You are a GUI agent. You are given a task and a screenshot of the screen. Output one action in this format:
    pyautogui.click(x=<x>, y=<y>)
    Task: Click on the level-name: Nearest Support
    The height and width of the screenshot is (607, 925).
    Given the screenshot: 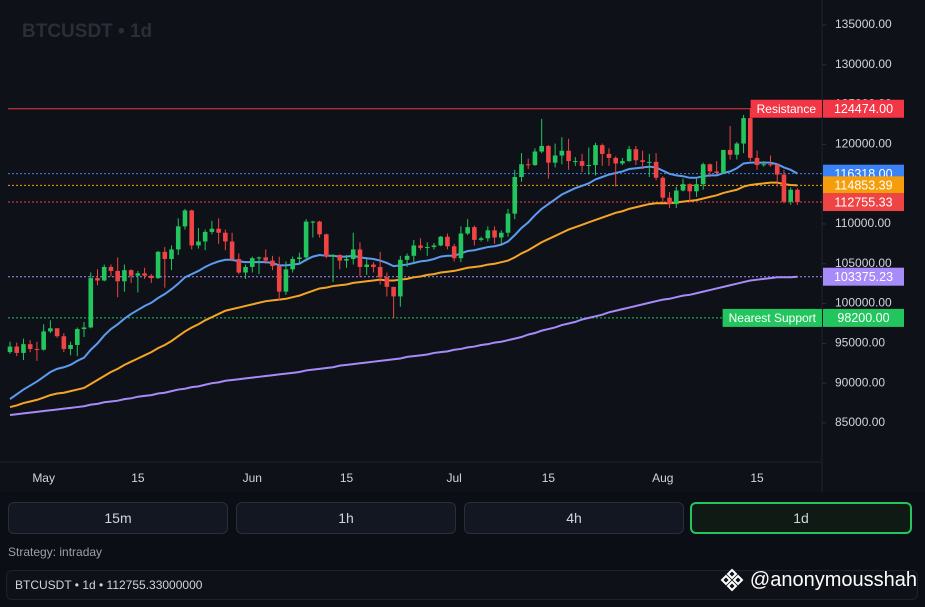 What is the action you would take?
    pyautogui.click(x=773, y=318)
    